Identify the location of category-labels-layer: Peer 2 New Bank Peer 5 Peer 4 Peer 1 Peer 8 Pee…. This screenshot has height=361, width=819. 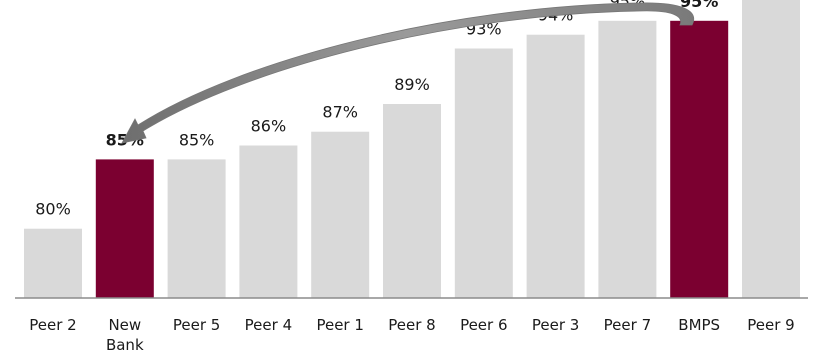
(411, 335).